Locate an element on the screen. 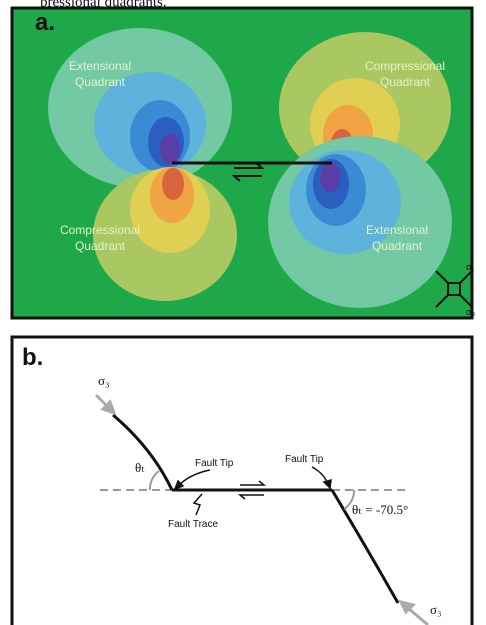 This screenshot has height=625, width=486. panel-label: a. is located at coordinates (45, 22).